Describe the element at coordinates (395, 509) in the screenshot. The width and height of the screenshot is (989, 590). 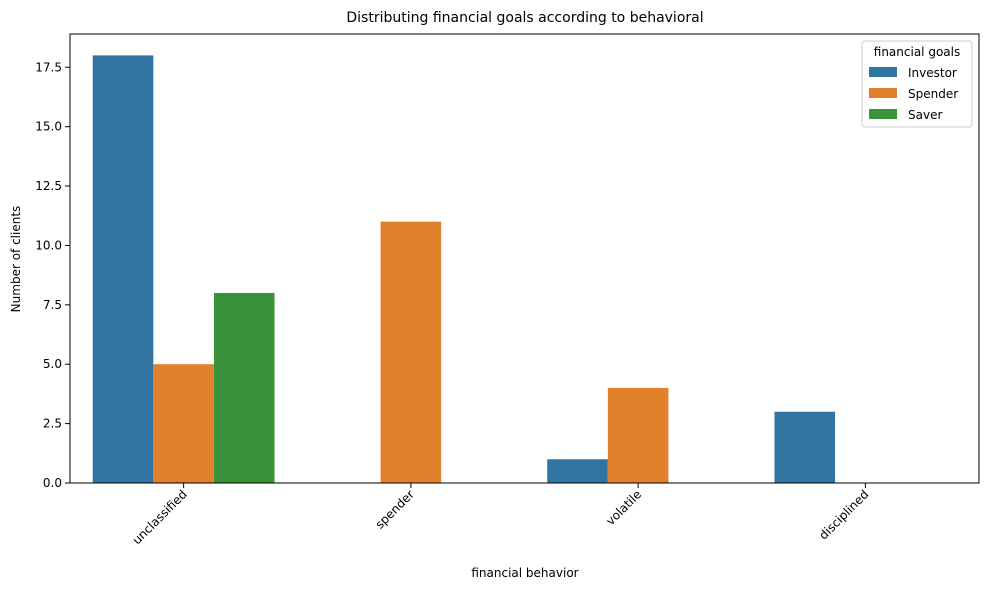
I see `x-tick-label-spender: spender` at that location.